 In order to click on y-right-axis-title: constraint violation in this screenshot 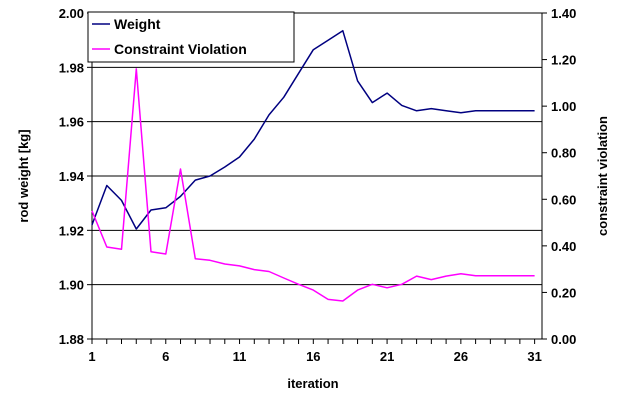, I will do `click(602, 176)`.